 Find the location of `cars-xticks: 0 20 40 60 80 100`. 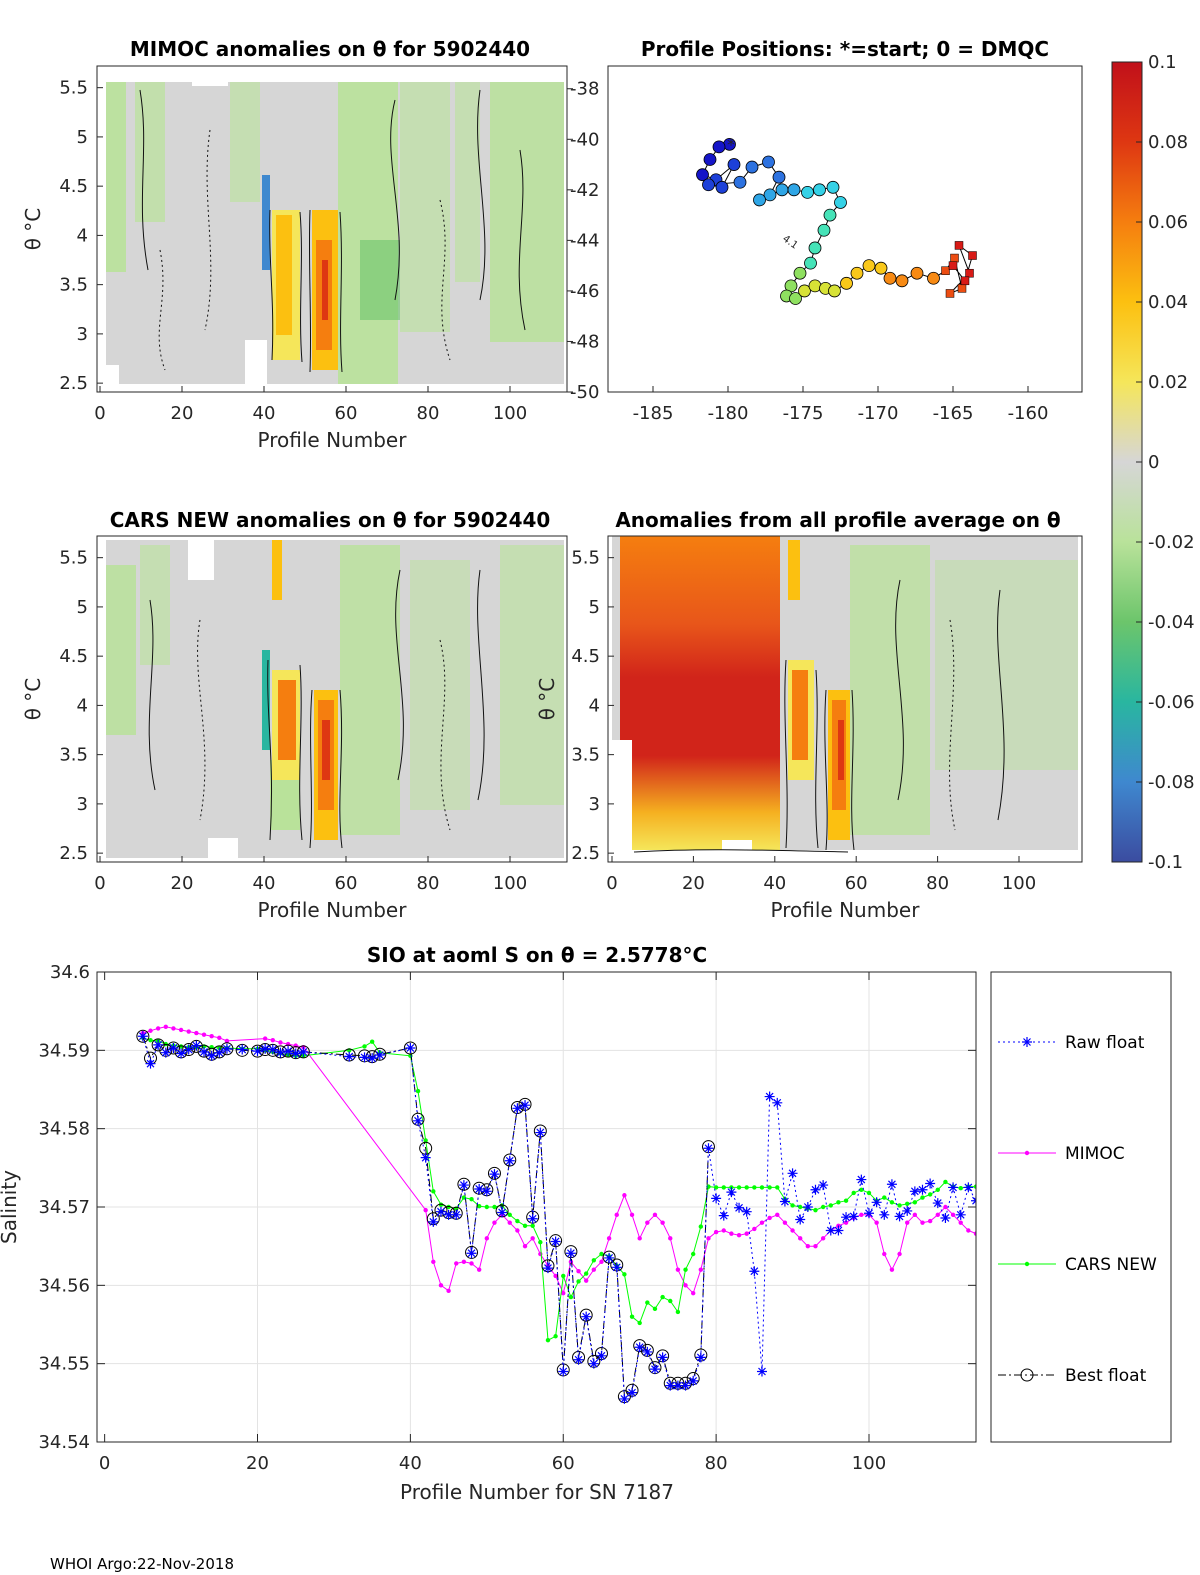

cars-xticks: 0 20 40 60 80 100 is located at coordinates (310, 875).